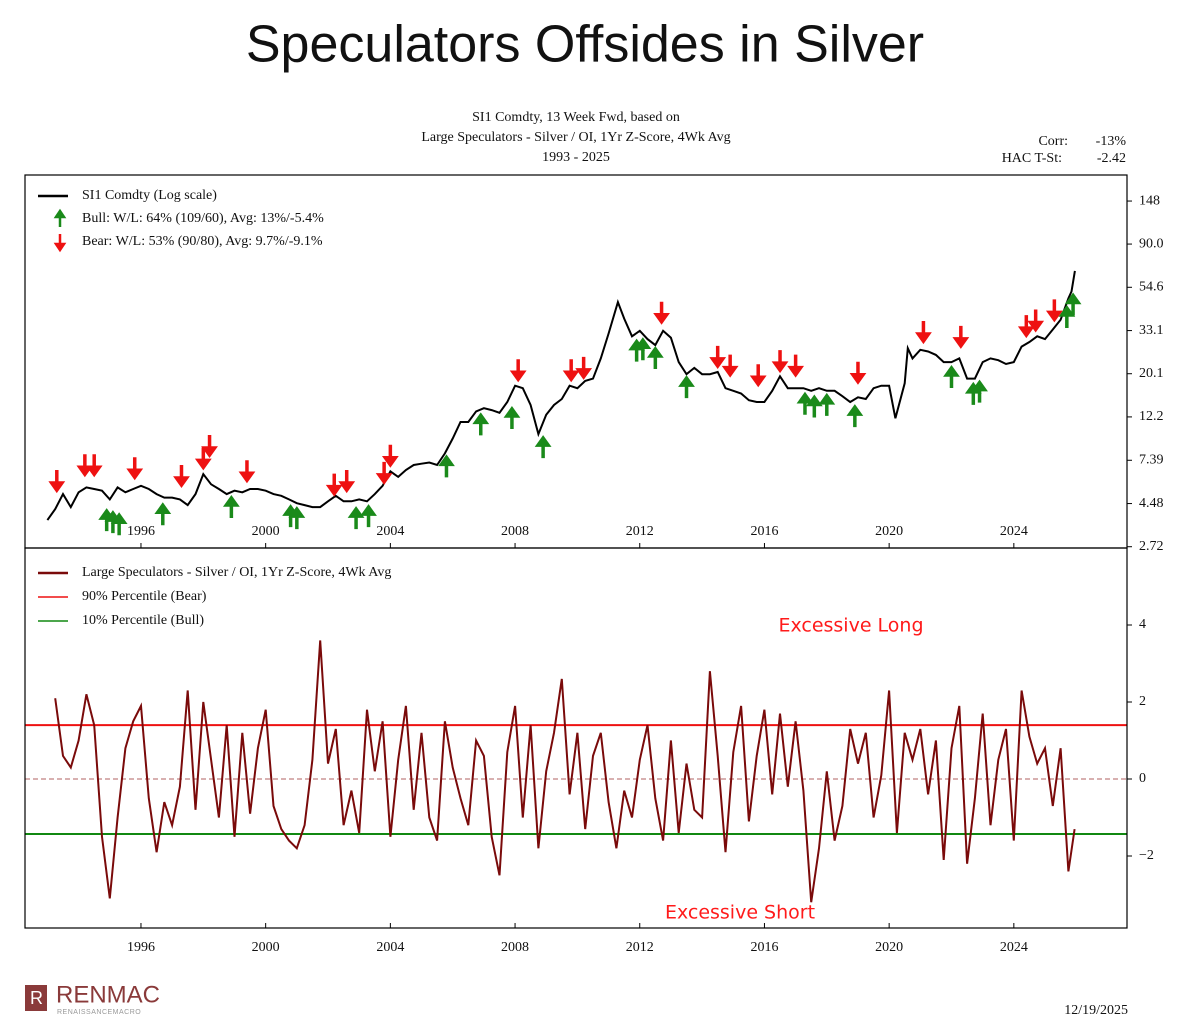  What do you see at coordinates (1151, 546) in the screenshot?
I see `y-tick-label: 2.72` at bounding box center [1151, 546].